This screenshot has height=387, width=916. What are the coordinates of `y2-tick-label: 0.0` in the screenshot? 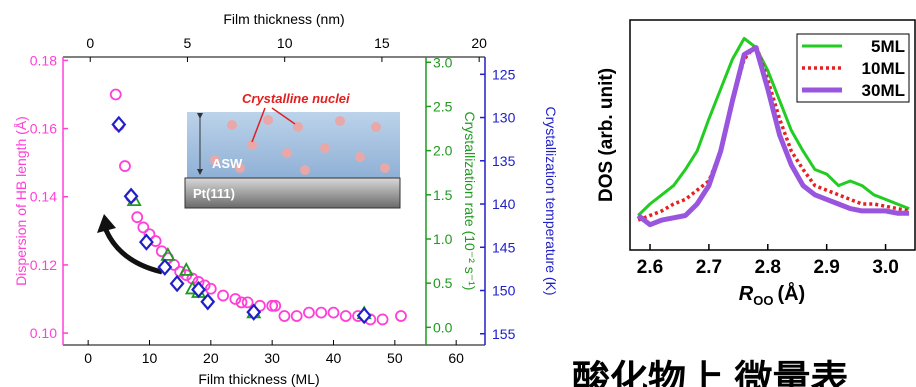 It's located at (443, 327).